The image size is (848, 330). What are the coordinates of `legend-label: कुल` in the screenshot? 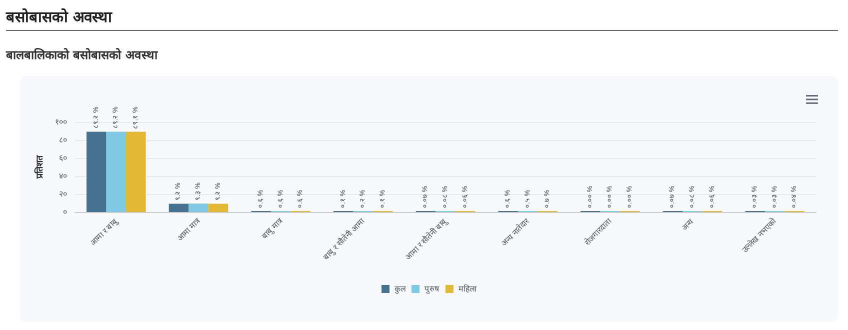 It's located at (400, 289).